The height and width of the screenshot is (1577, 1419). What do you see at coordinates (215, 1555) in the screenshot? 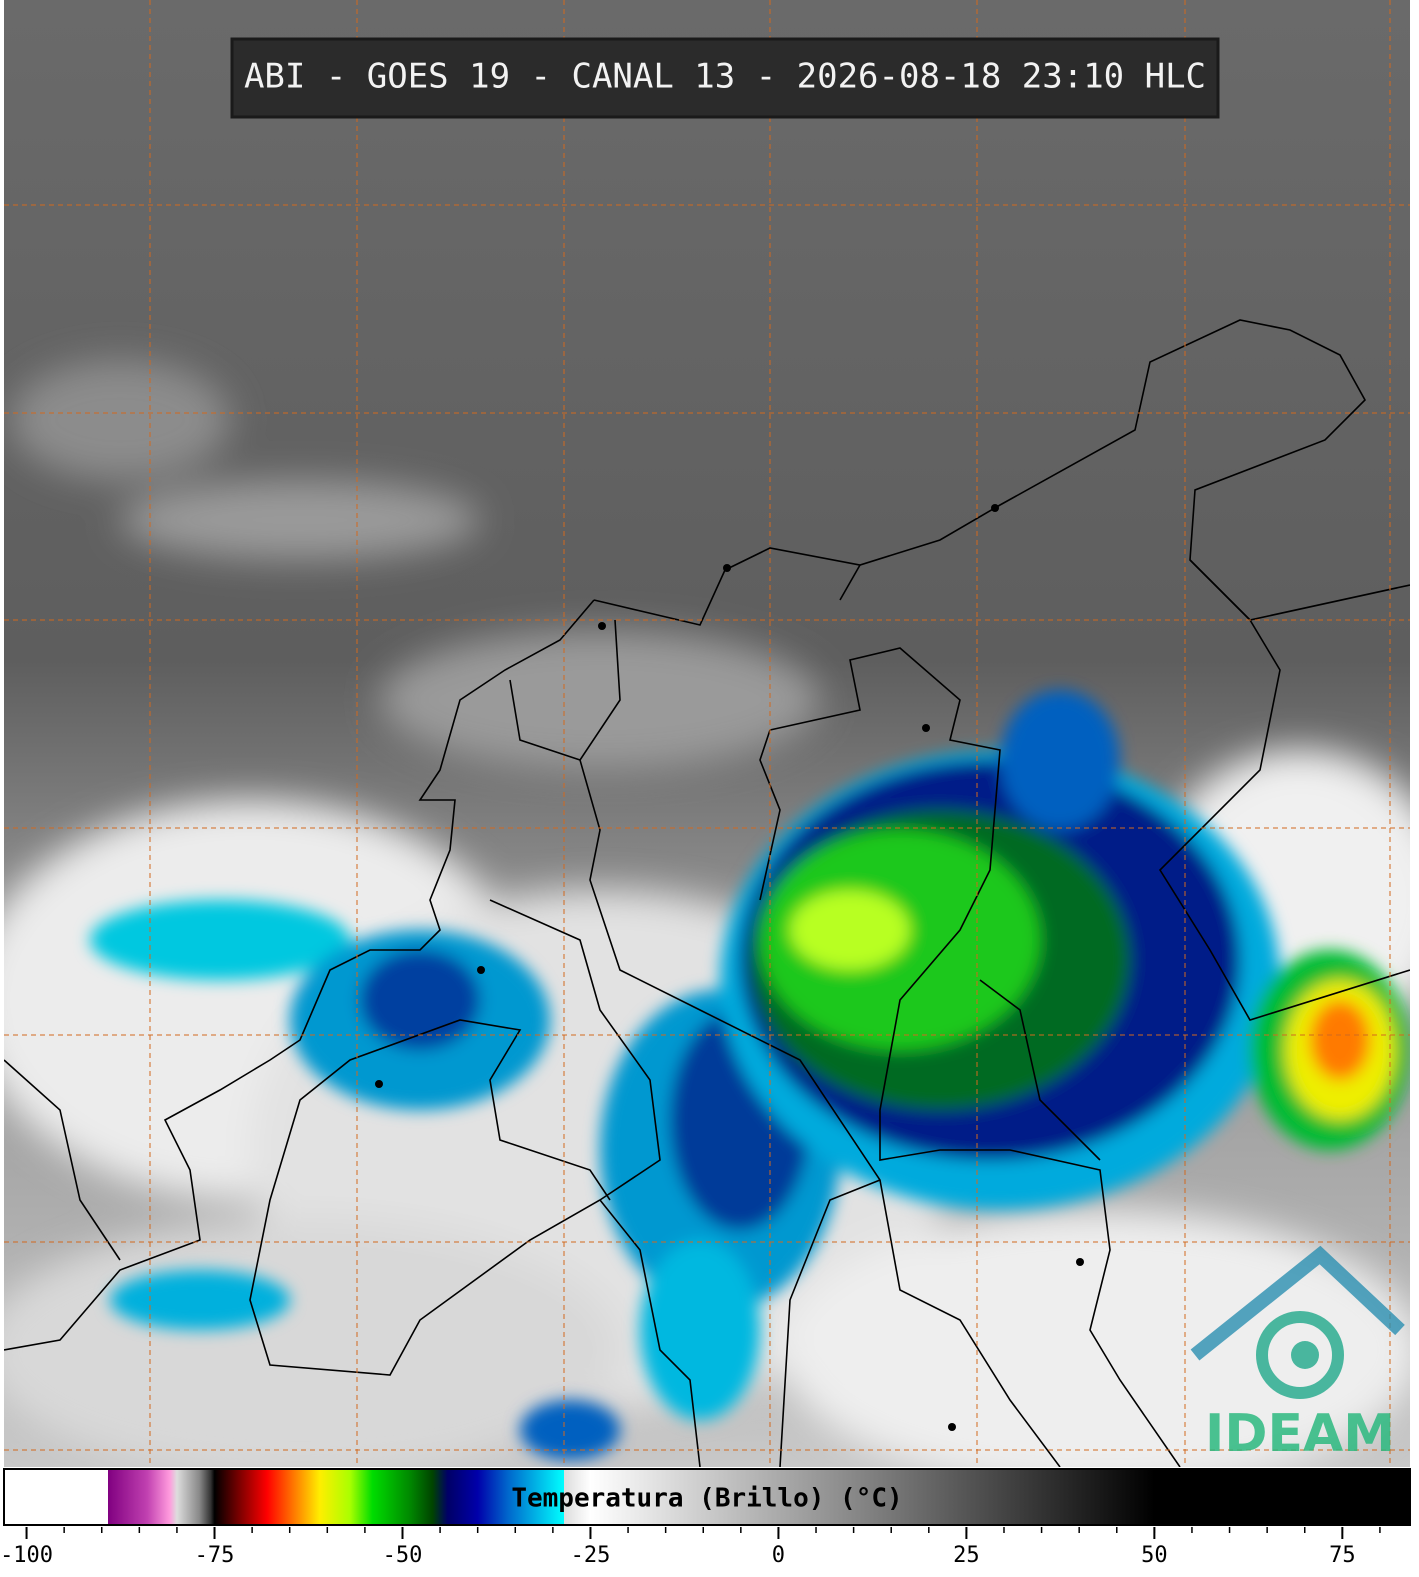
I see `tick-label: -75` at bounding box center [215, 1555].